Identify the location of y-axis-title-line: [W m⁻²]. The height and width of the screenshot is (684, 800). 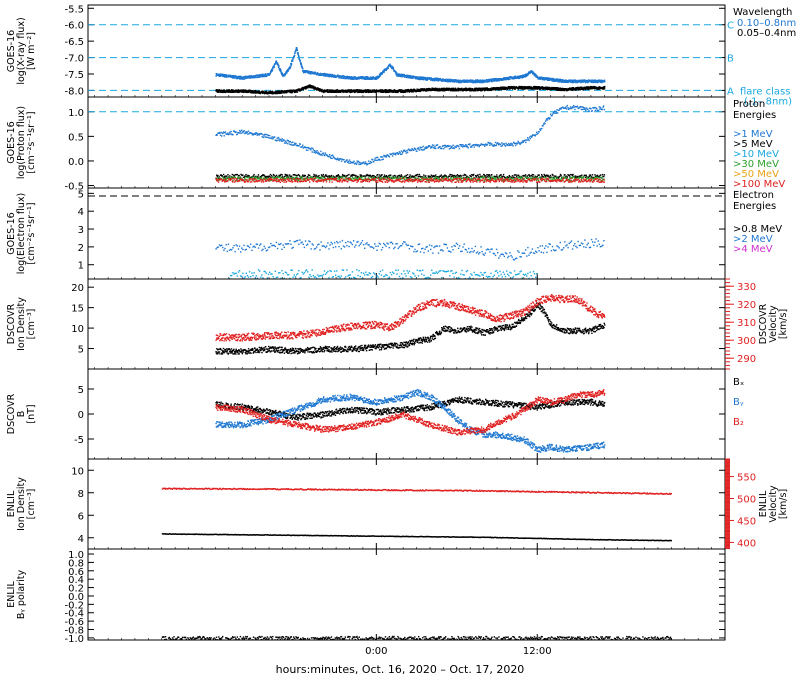
(31, 51).